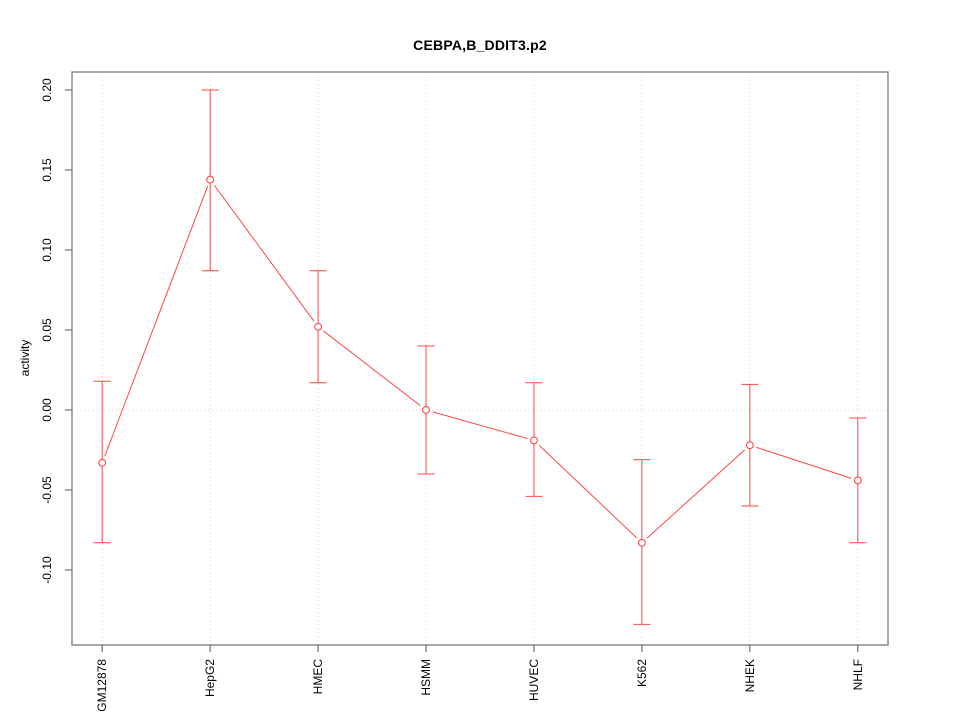  I want to click on point-nhlf, so click(857, 480).